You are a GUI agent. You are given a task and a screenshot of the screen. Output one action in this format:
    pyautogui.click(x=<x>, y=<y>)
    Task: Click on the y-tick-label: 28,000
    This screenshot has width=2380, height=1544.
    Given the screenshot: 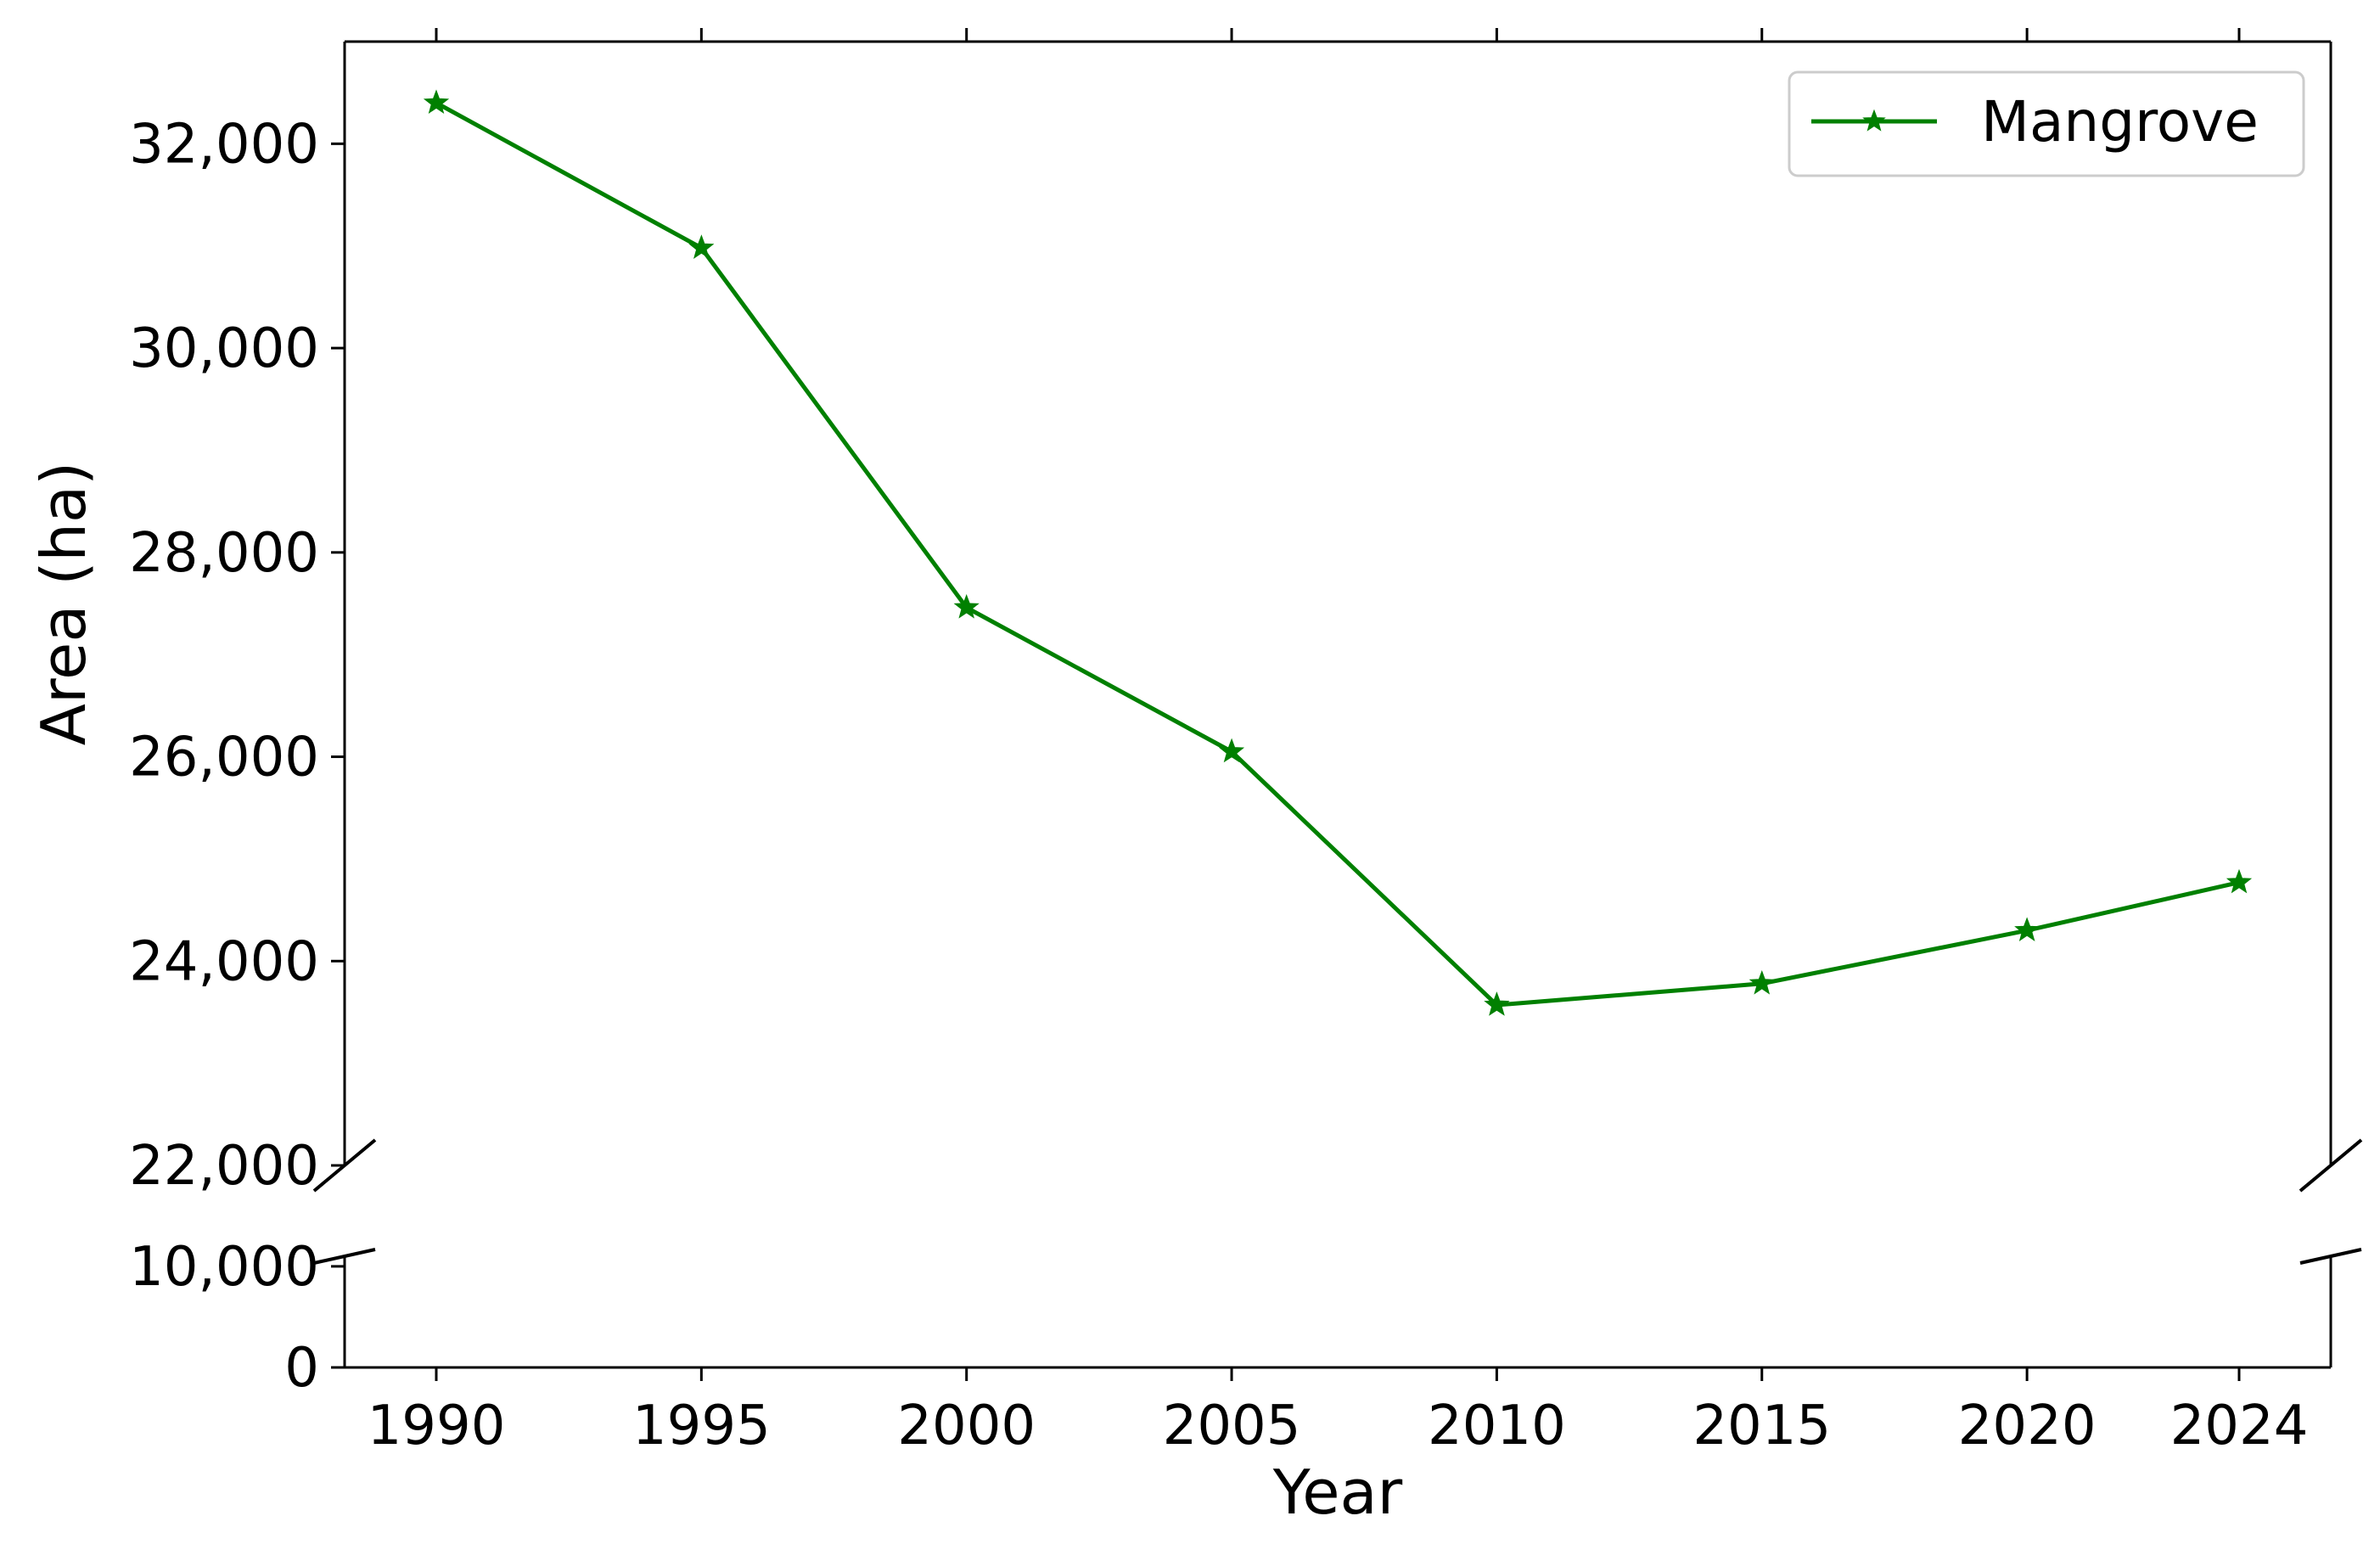 What is the action you would take?
    pyautogui.click(x=224, y=553)
    